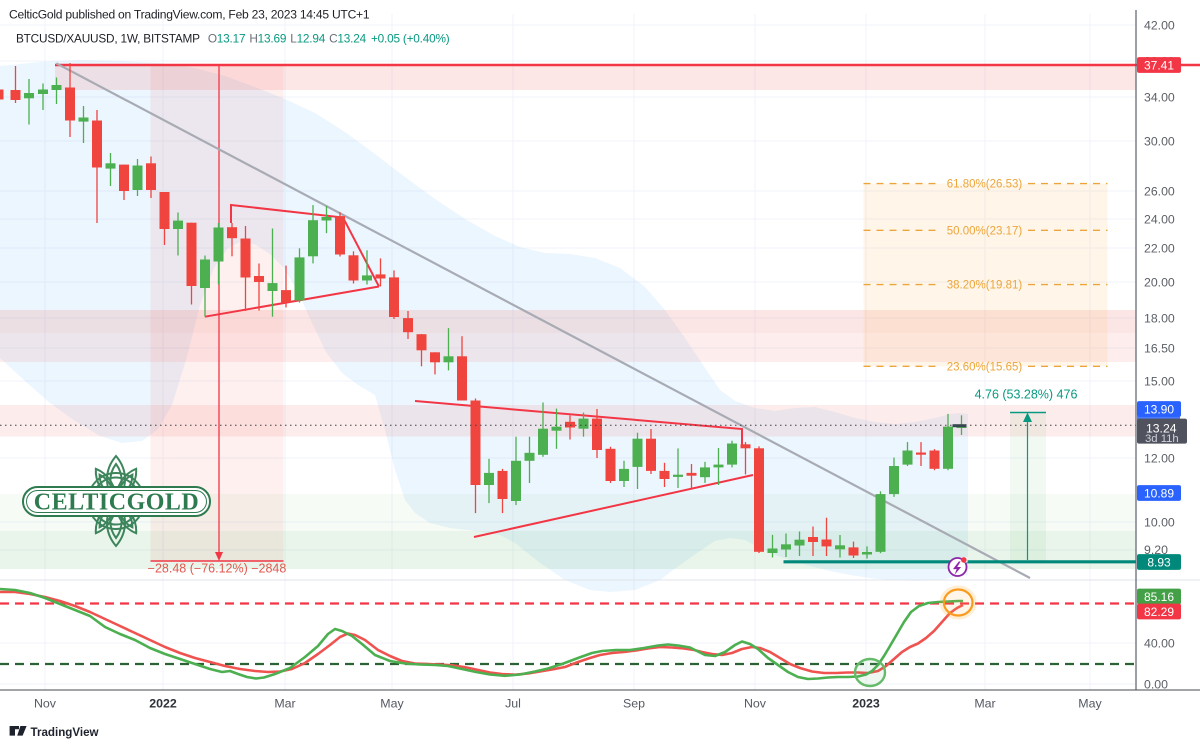 This screenshot has width=1200, height=746. Describe the element at coordinates (1159, 283) in the screenshot. I see `svg-text: 20.00` at that location.